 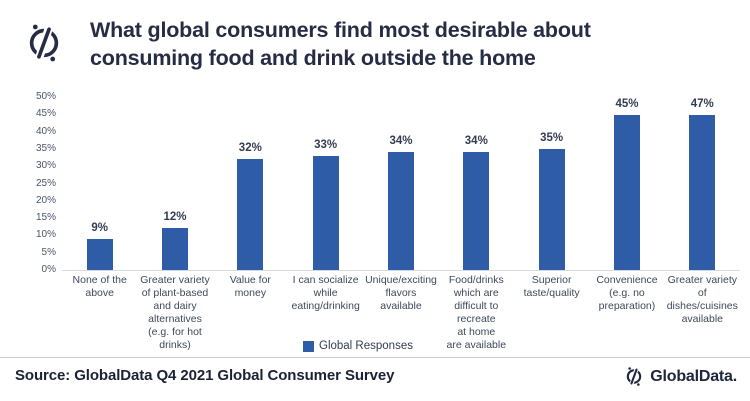 I want to click on bar-column: 33%, so click(x=325, y=183).